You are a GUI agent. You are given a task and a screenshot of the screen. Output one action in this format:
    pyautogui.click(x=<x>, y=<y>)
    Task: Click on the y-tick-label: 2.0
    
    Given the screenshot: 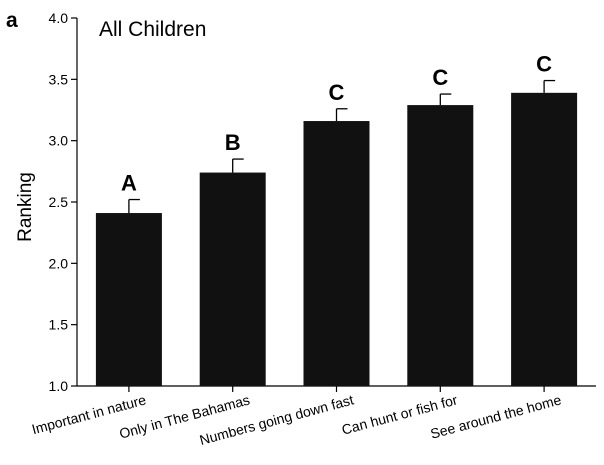 What is the action you would take?
    pyautogui.click(x=59, y=263)
    